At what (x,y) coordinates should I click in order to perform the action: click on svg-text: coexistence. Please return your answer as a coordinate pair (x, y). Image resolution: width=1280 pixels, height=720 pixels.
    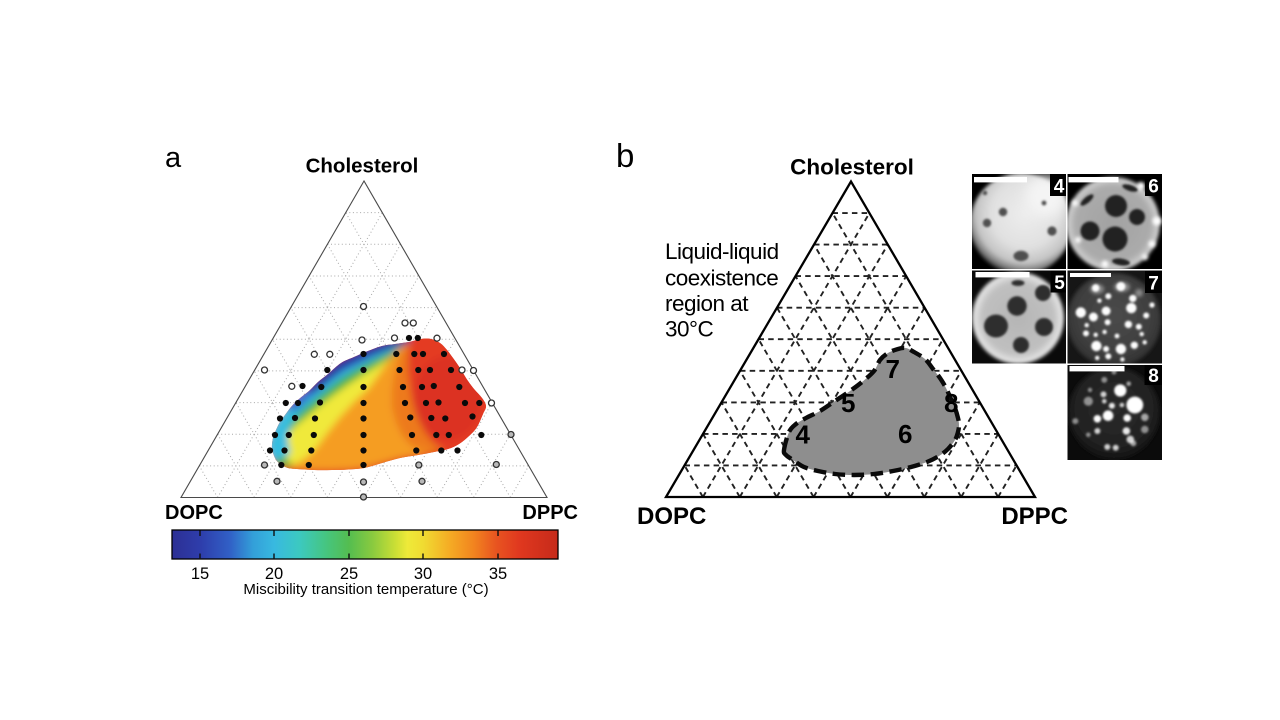
    Looking at the image, I should click on (721, 278).